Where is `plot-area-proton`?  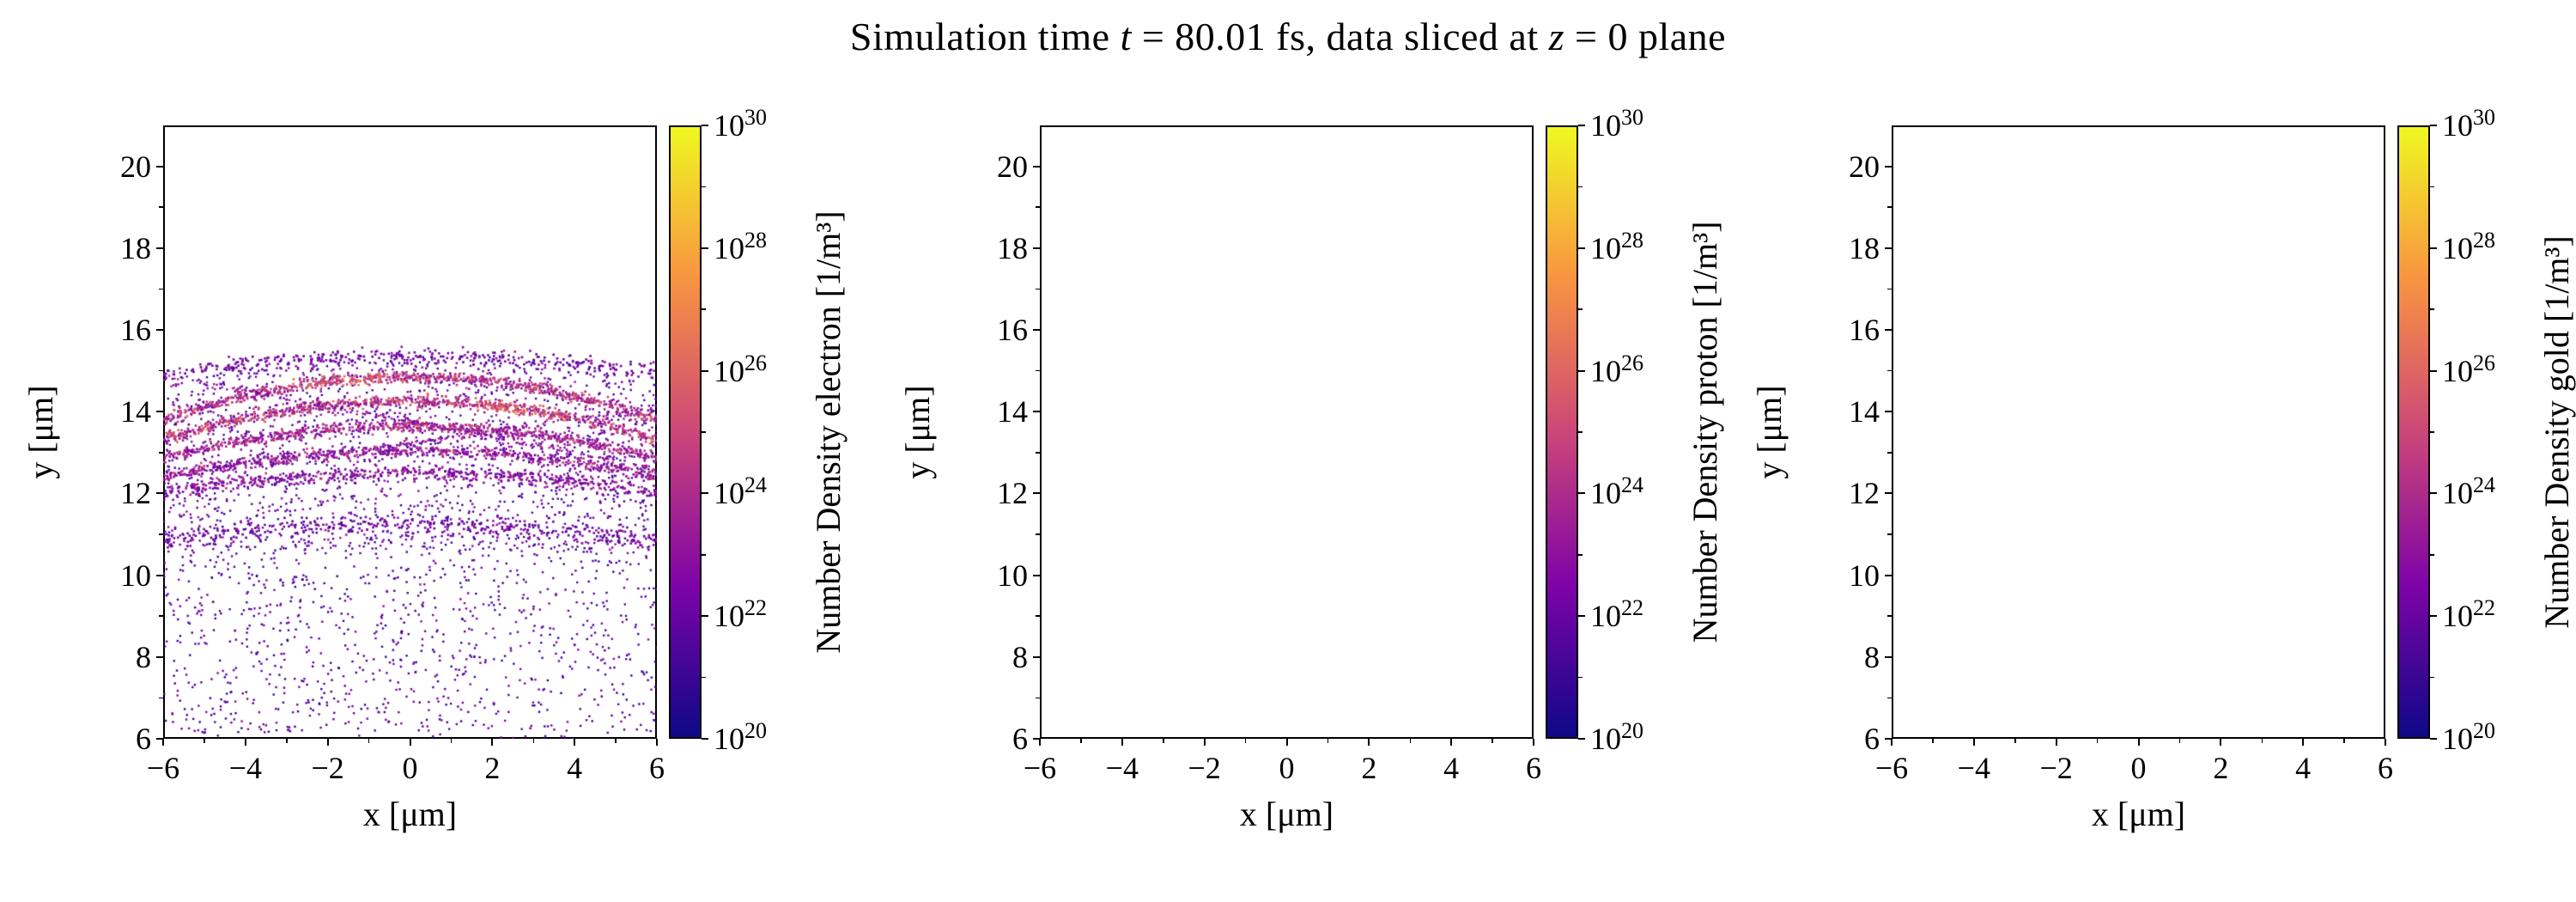
plot-area-proton is located at coordinates (1287, 432).